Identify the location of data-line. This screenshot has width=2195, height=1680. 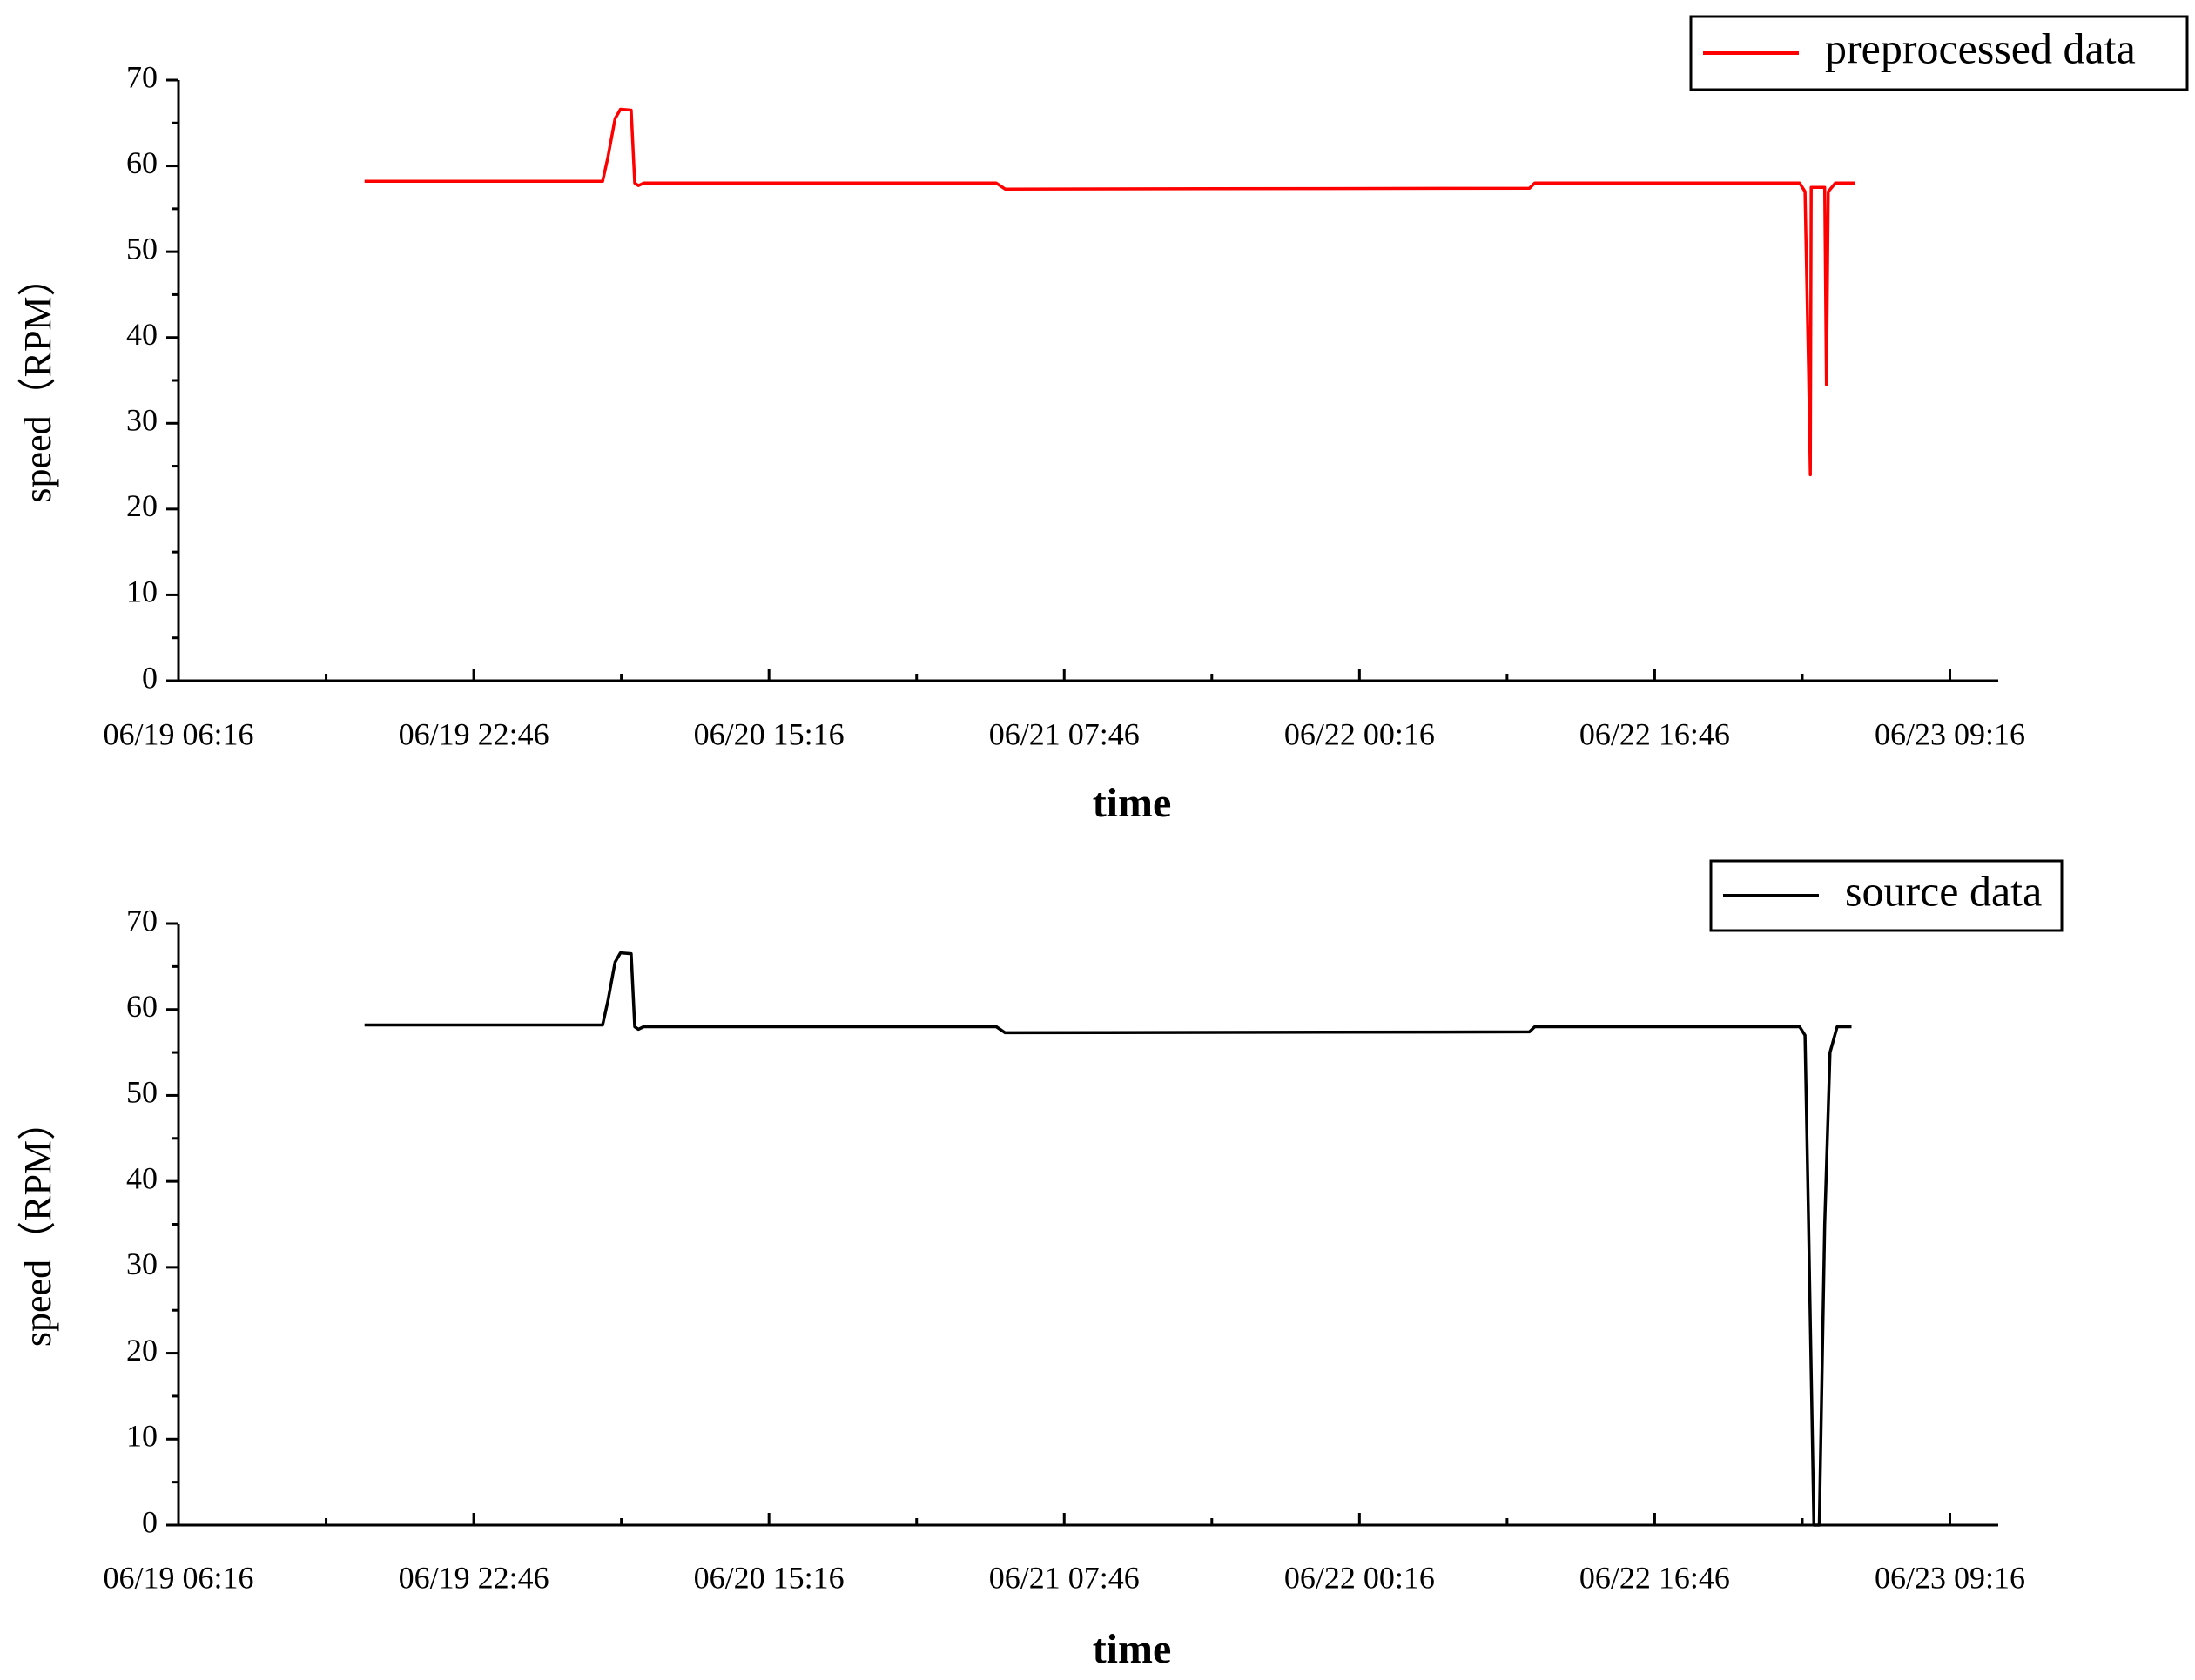
(1109, 292).